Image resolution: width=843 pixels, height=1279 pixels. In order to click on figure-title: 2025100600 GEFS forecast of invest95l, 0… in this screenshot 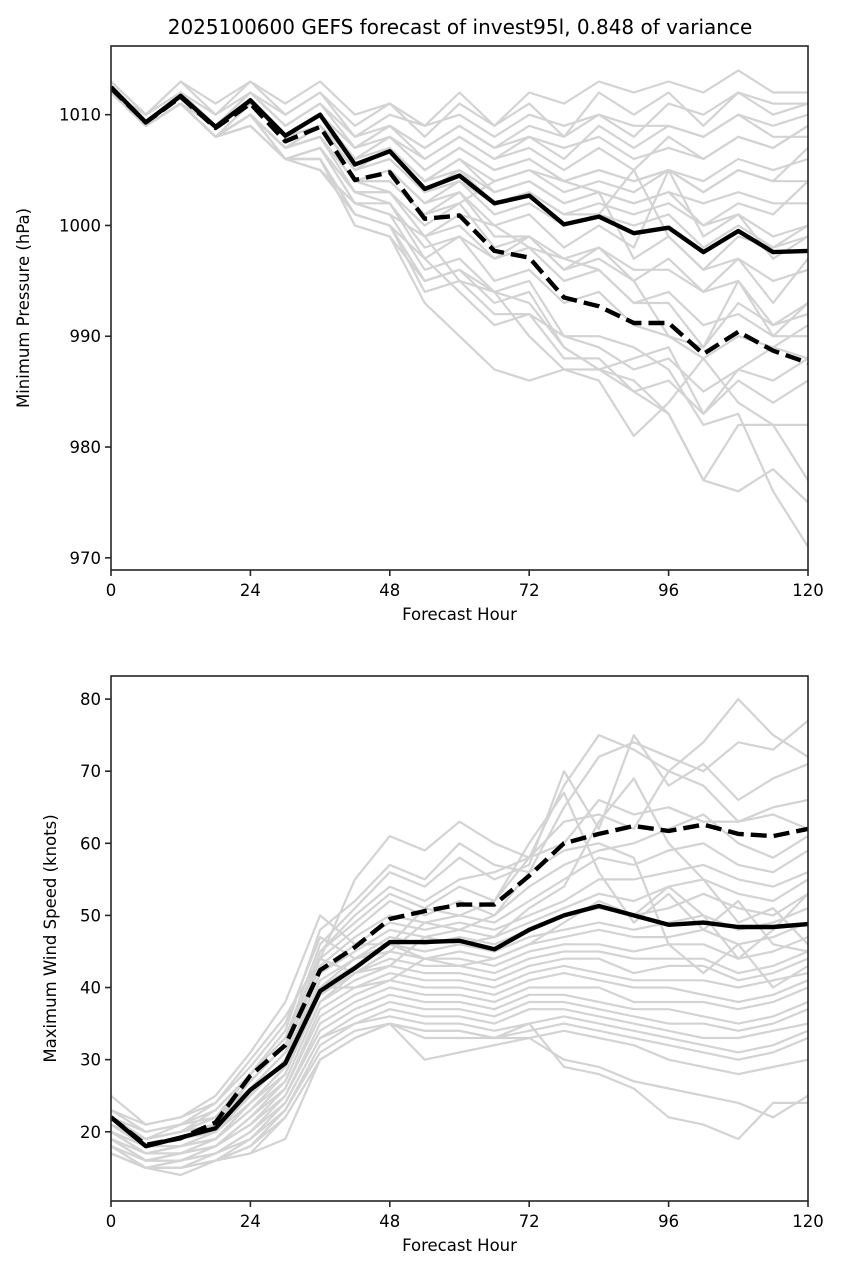, I will do `click(460, 27)`.